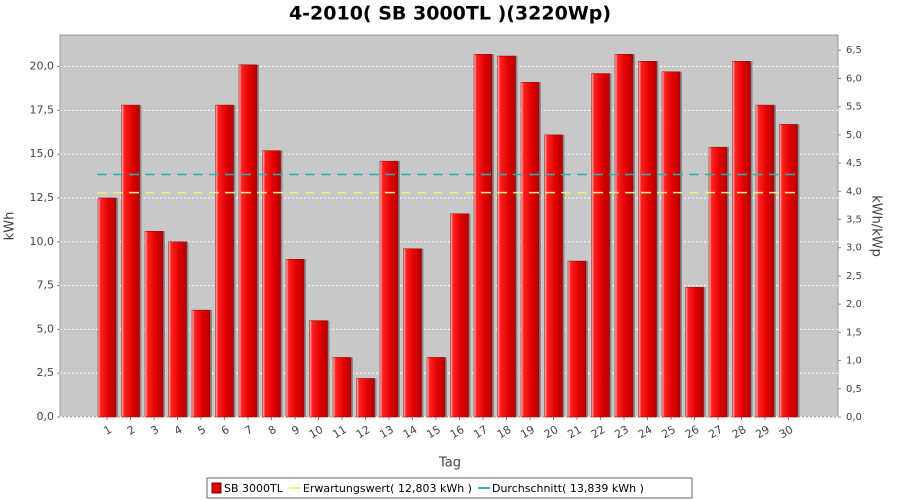  What do you see at coordinates (449, 463) in the screenshot?
I see `x-axis-title: Tag` at bounding box center [449, 463].